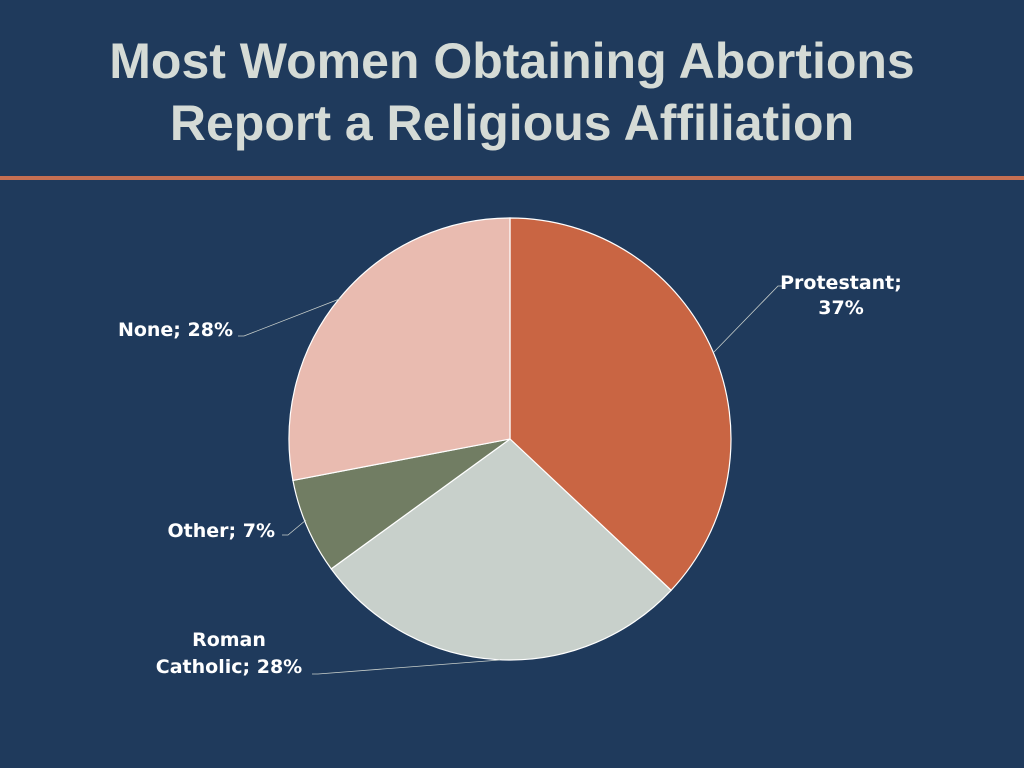 The height and width of the screenshot is (768, 1024). What do you see at coordinates (748, 319) in the screenshot?
I see `leader-line-protestant` at bounding box center [748, 319].